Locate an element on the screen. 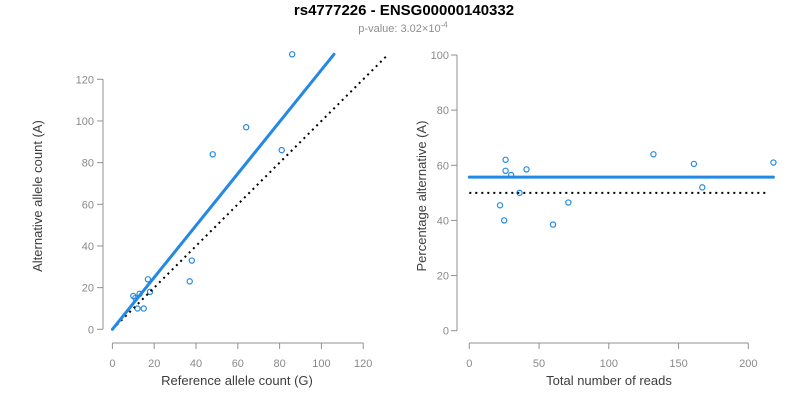  x-tick-label: 20 is located at coordinates (154, 364).